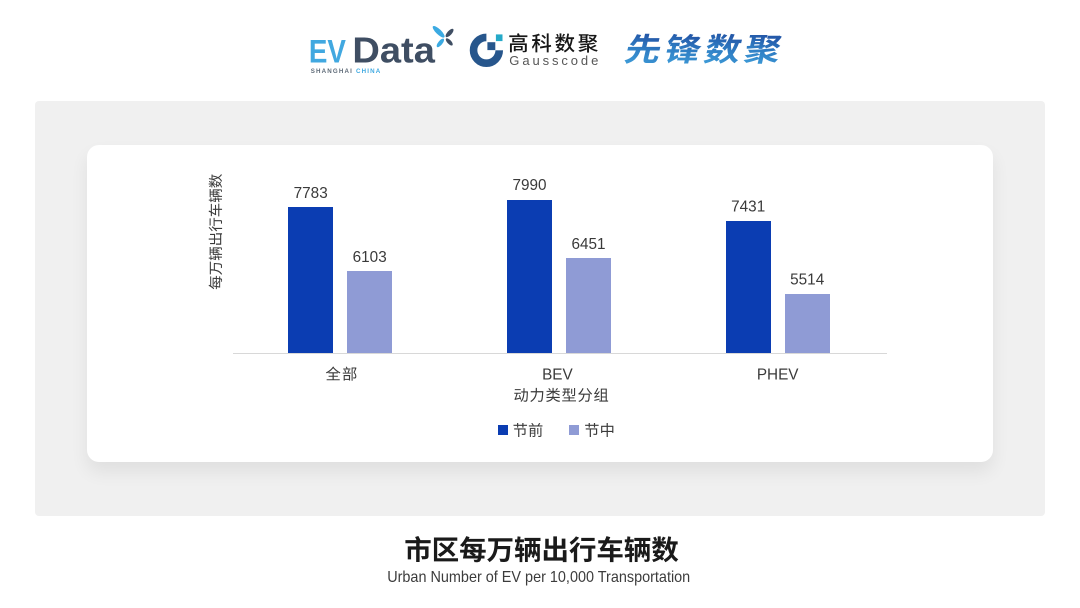  What do you see at coordinates (393, 49) in the screenshot?
I see `svg-text: Data` at bounding box center [393, 49].